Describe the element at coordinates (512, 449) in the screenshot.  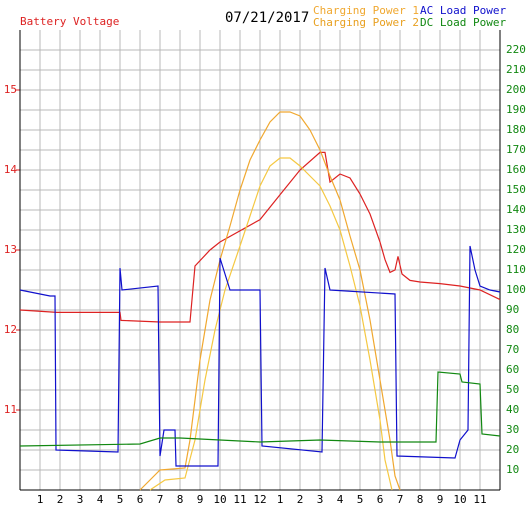
I see `y2-tick-label: 20` at that location.